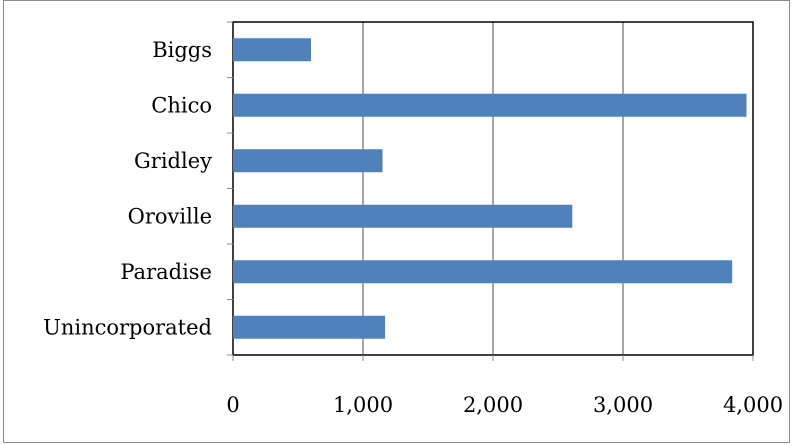 This screenshot has width=802, height=445. Describe the element at coordinates (170, 216) in the screenshot. I see `y-category-label: Oroville` at that location.